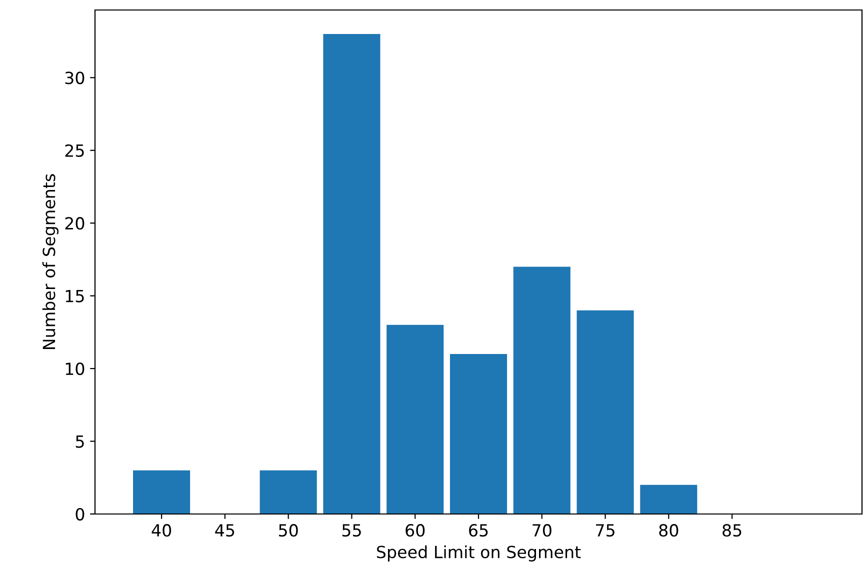 This screenshot has height=588, width=864. What do you see at coordinates (668, 530) in the screenshot?
I see `x-tick-label: 80` at bounding box center [668, 530].